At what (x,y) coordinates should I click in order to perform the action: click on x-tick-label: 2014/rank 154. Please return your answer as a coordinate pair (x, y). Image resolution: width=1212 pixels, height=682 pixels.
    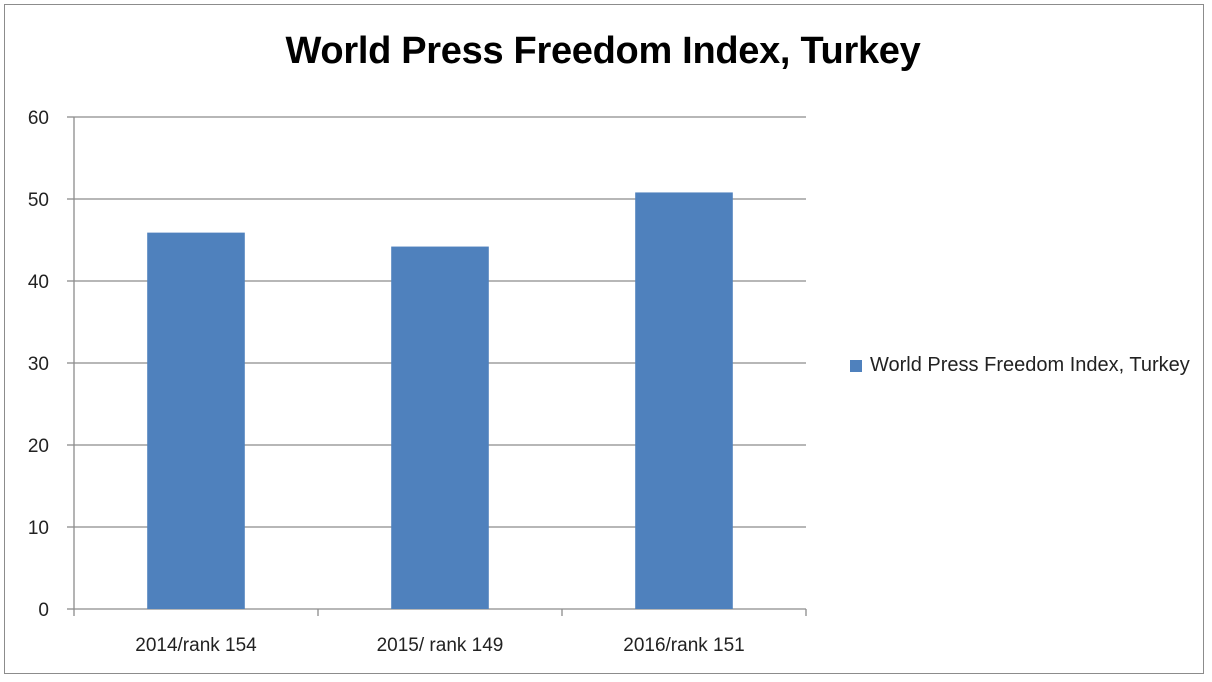
    Looking at the image, I should click on (196, 645).